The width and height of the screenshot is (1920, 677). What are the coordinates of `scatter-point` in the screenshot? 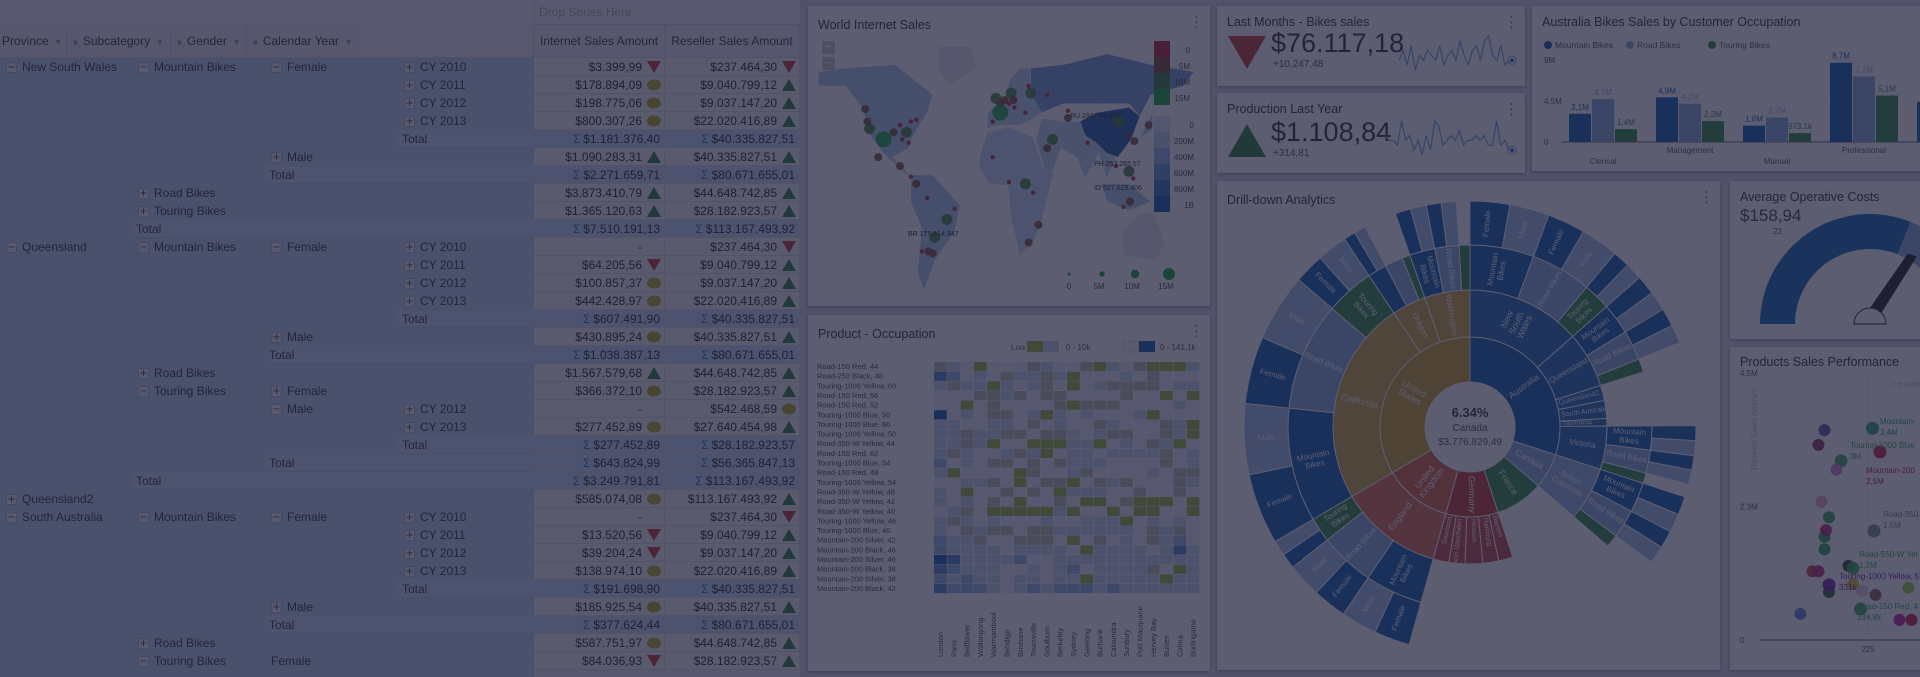 It's located at (1874, 531).